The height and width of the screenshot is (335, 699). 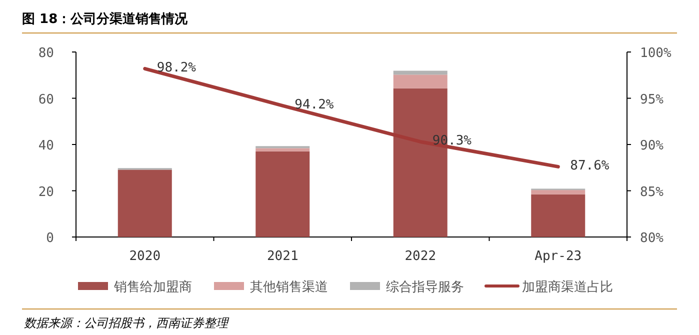 I want to click on data-label: 87.6%, so click(x=590, y=166).